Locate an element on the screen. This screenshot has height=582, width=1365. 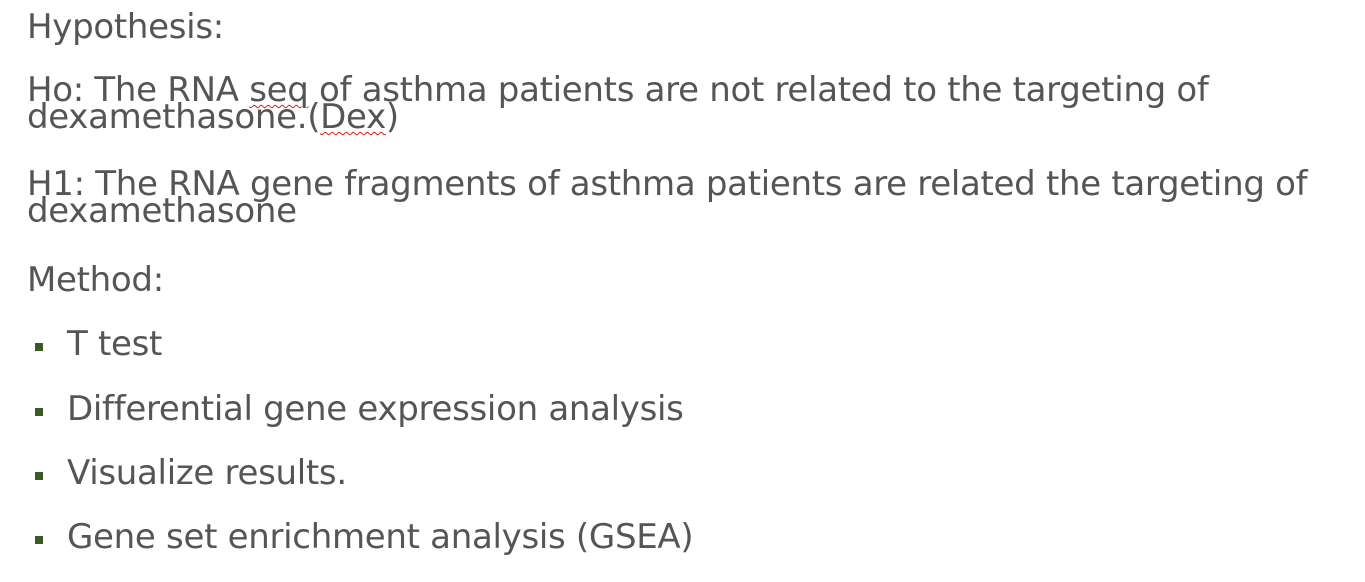
spellcheck-word-seq: seq is located at coordinates (279, 90).